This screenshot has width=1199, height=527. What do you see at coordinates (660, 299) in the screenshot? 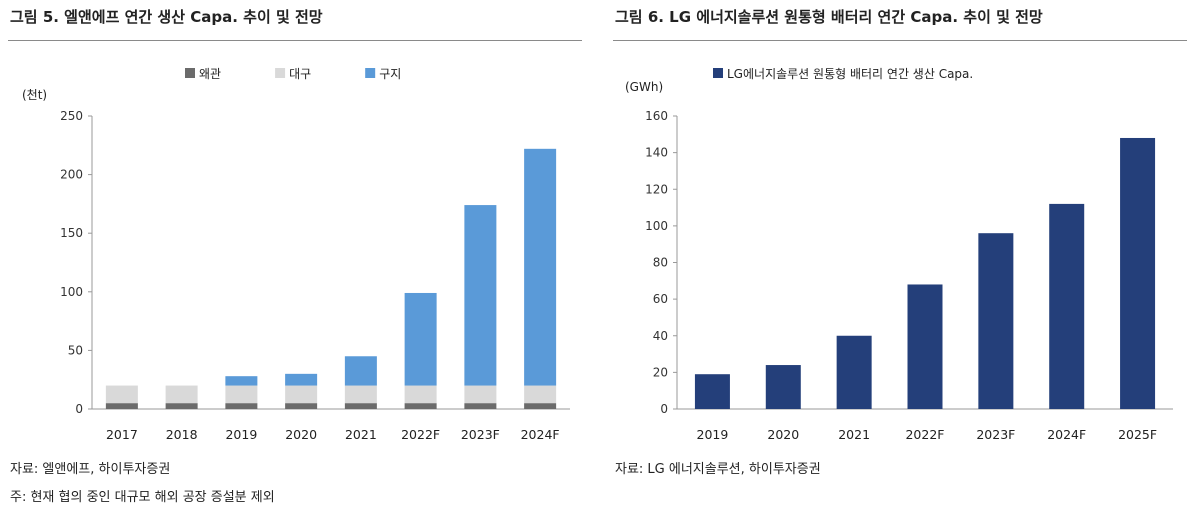
I see `y-tick-label: 60` at bounding box center [660, 299].